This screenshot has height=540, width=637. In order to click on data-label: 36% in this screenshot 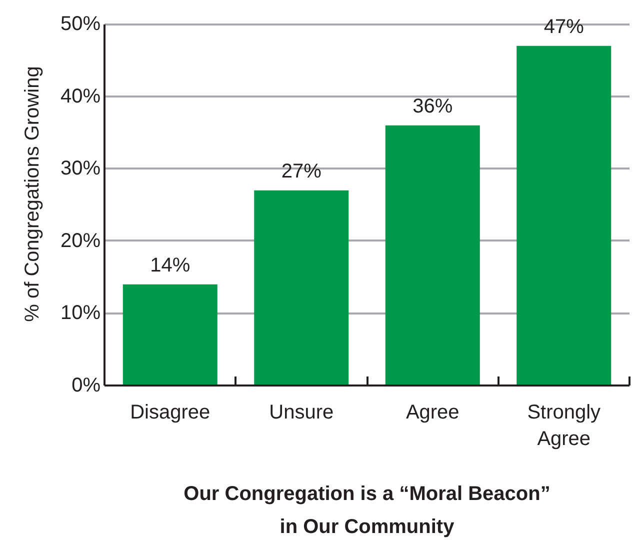, I will do `click(432, 106)`.